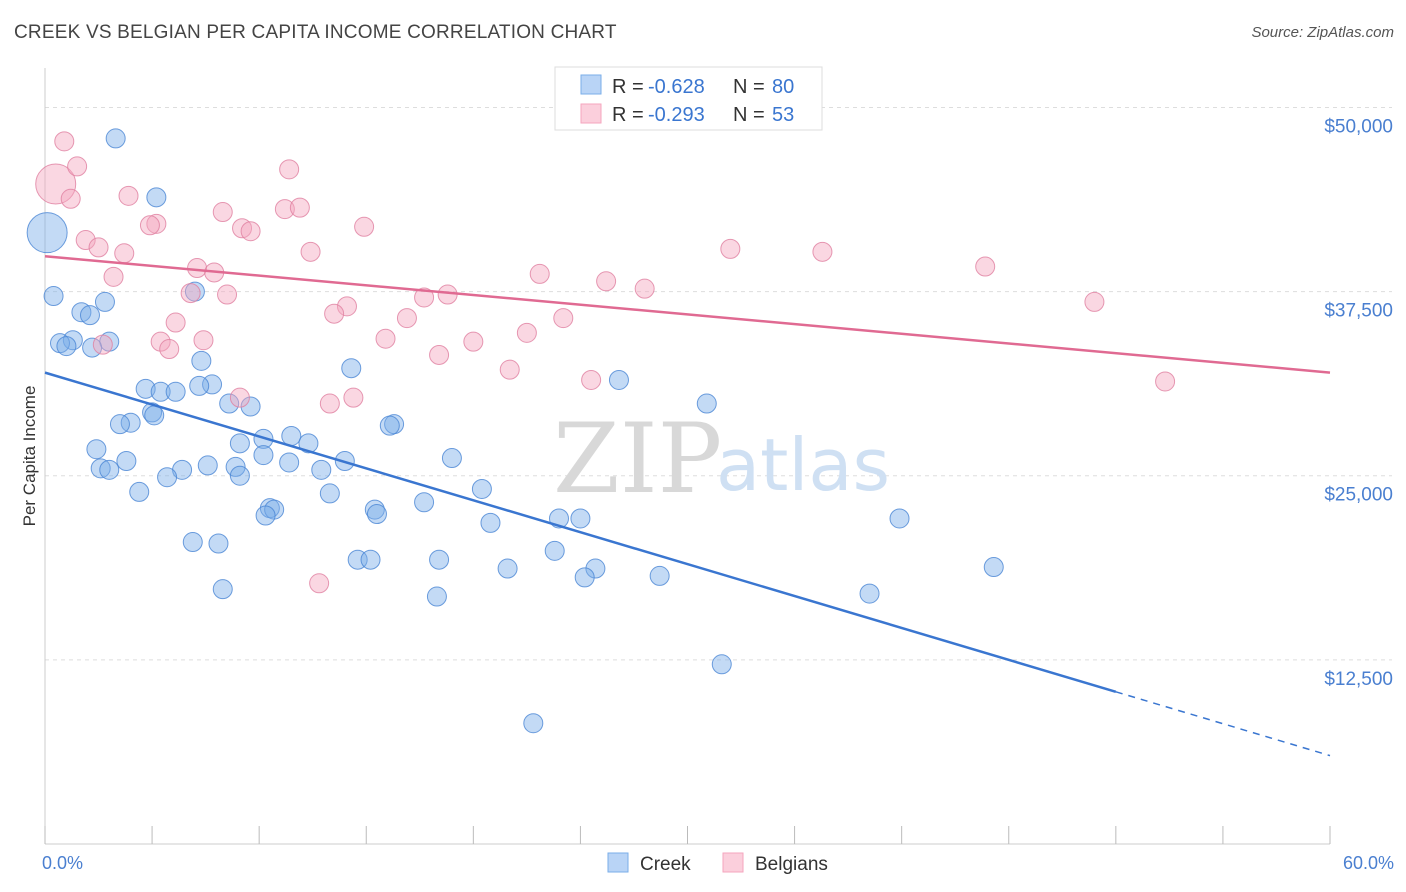 Image resolution: width=1406 pixels, height=892 pixels. Describe the element at coordinates (783, 87) in the screenshot. I see `legend-n-value-creek: 80` at that location.